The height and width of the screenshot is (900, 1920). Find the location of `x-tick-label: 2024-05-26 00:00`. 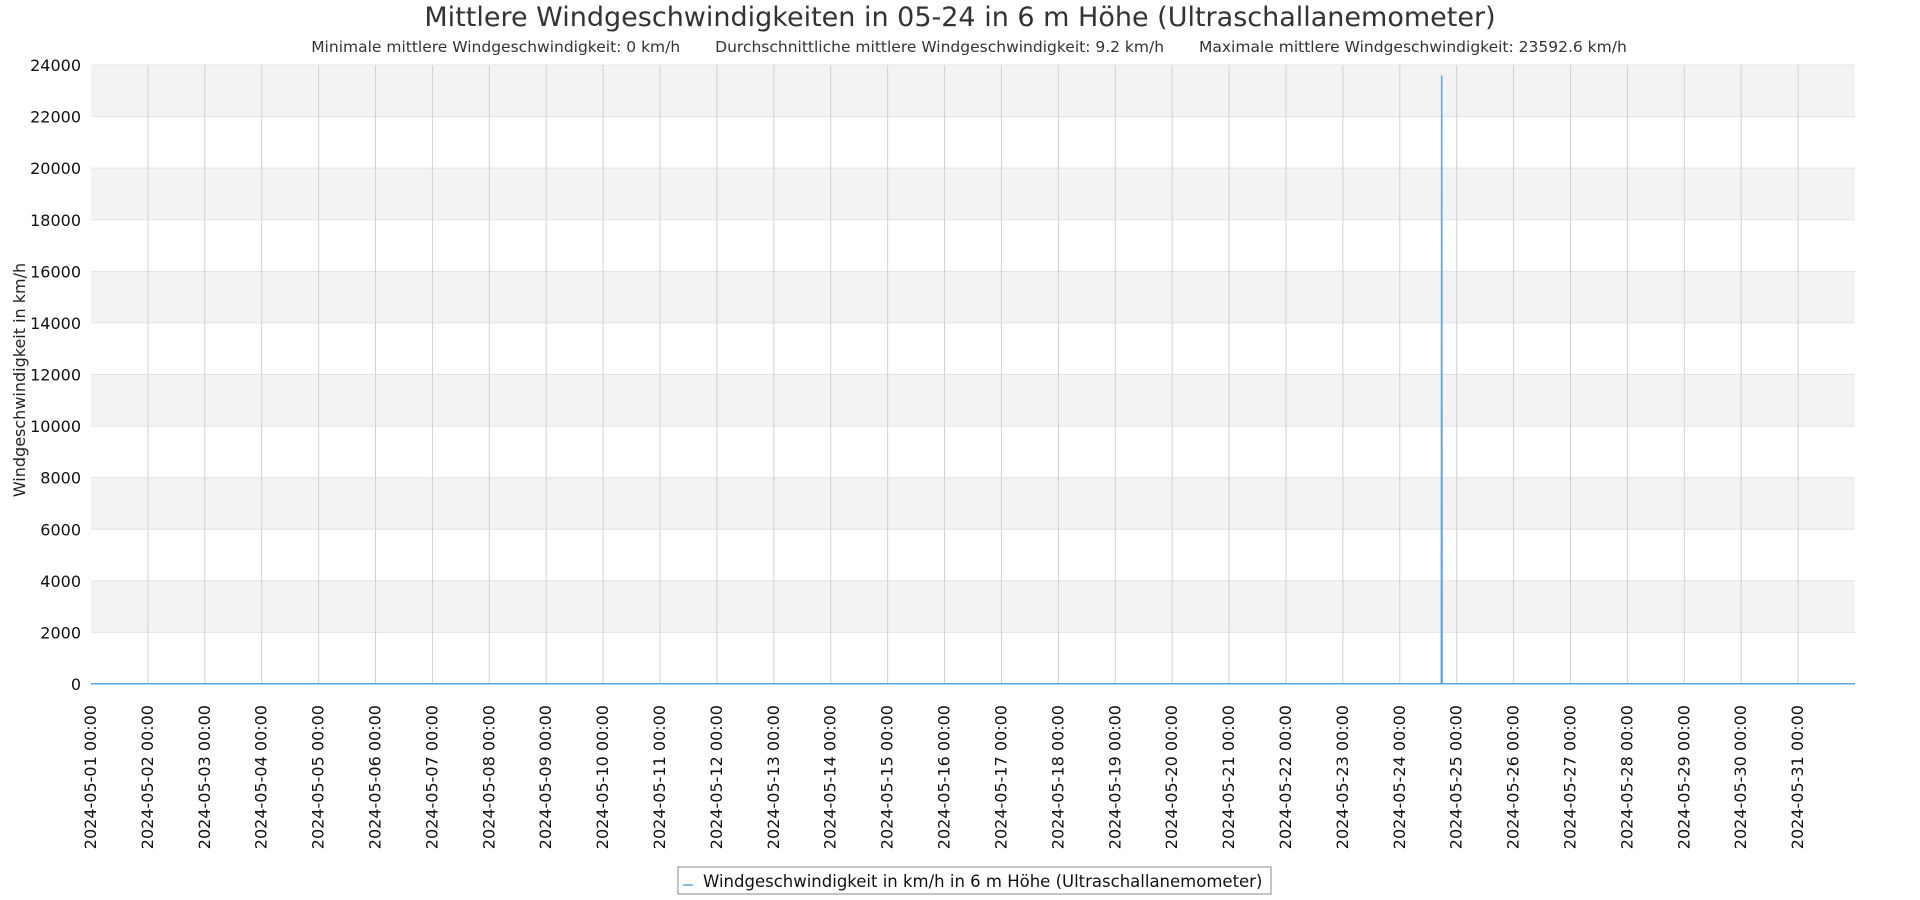

x-tick-label: 2024-05-26 00:00 is located at coordinates (1513, 777).